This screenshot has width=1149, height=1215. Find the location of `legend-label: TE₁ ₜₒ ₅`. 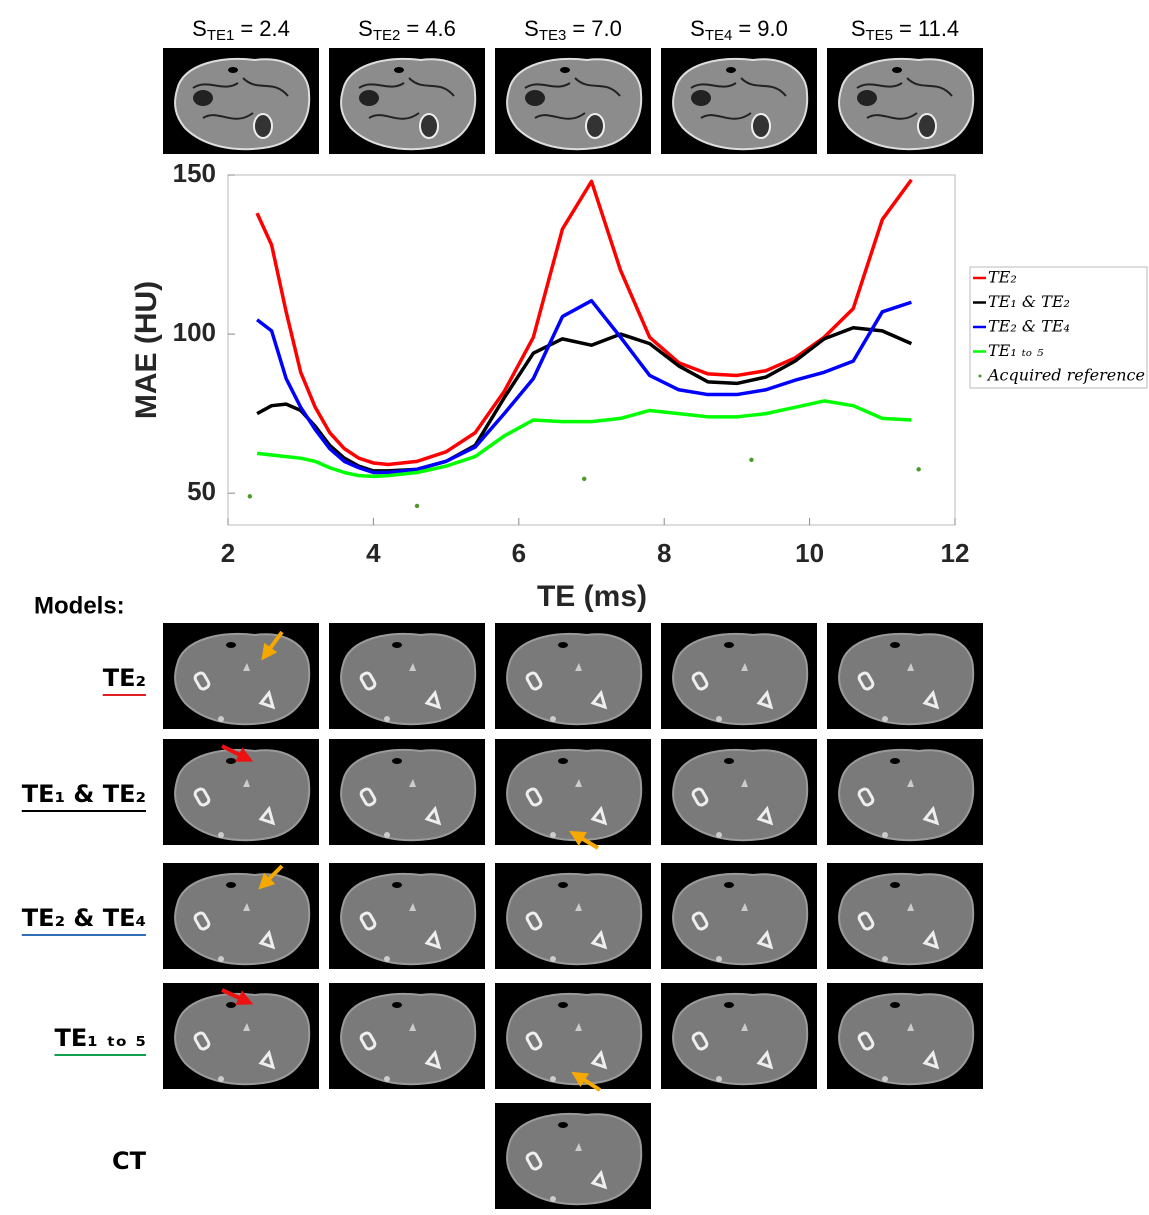

legend-label: TE₁ ₜₒ ₅ is located at coordinates (1016, 350).